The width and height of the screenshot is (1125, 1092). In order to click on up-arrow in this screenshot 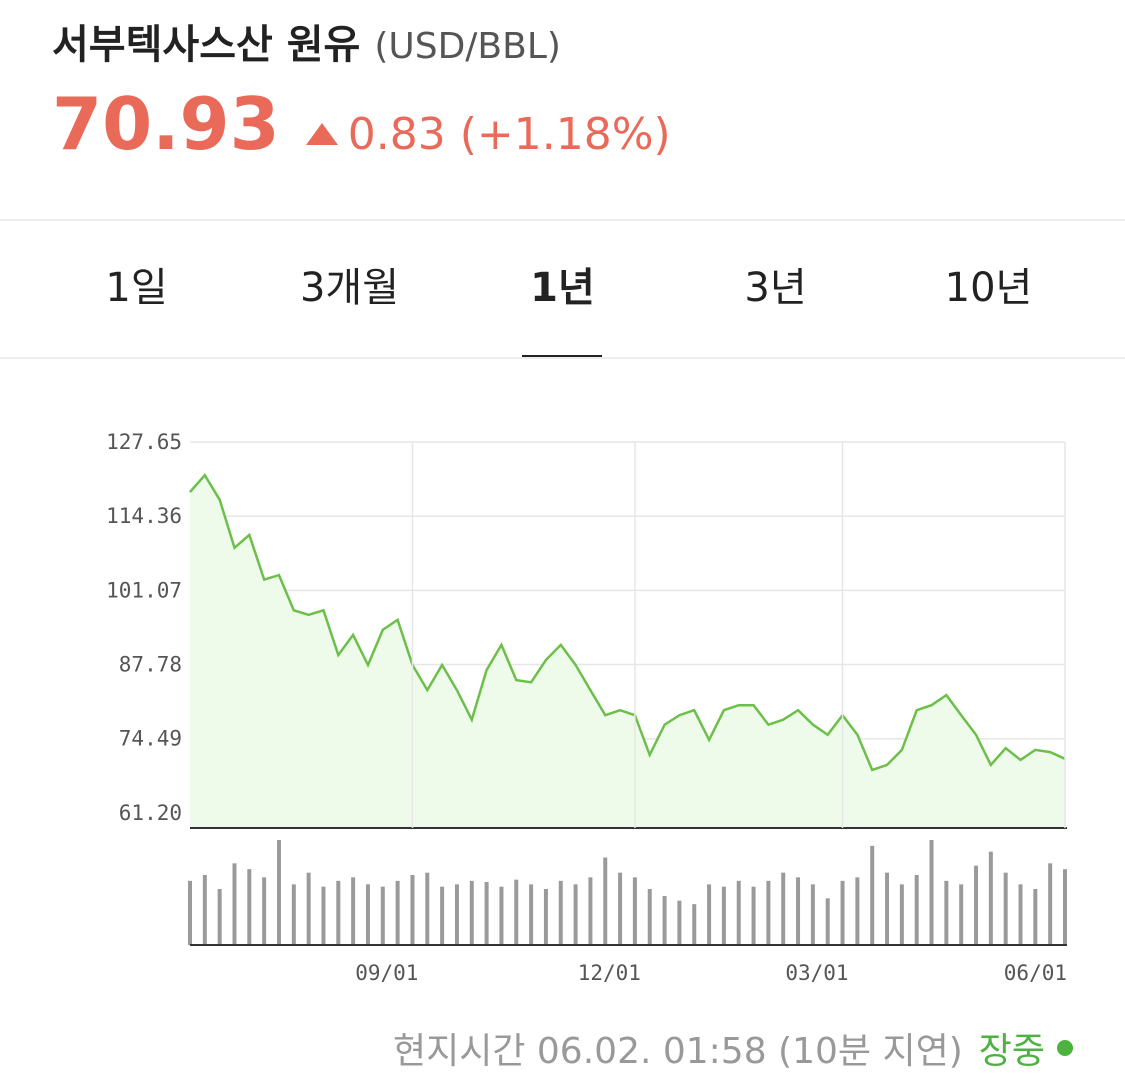, I will do `click(321, 134)`.